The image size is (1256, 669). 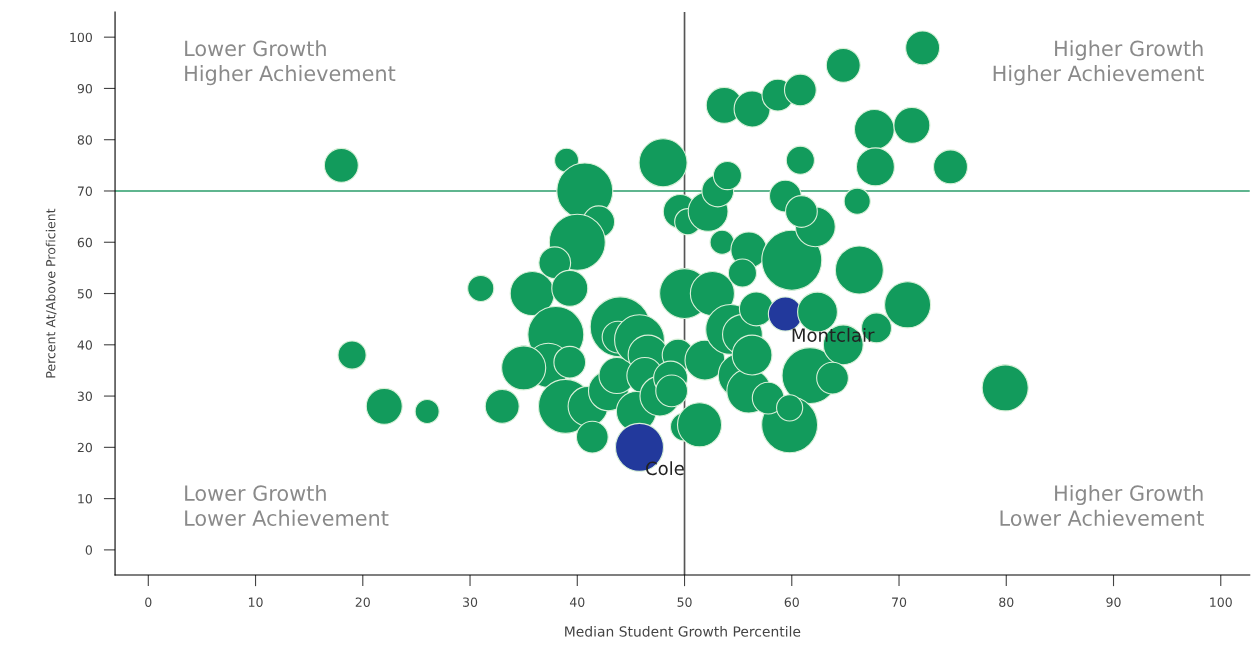 What do you see at coordinates (84, 242) in the screenshot?
I see `y-tick-label: 60` at bounding box center [84, 242].